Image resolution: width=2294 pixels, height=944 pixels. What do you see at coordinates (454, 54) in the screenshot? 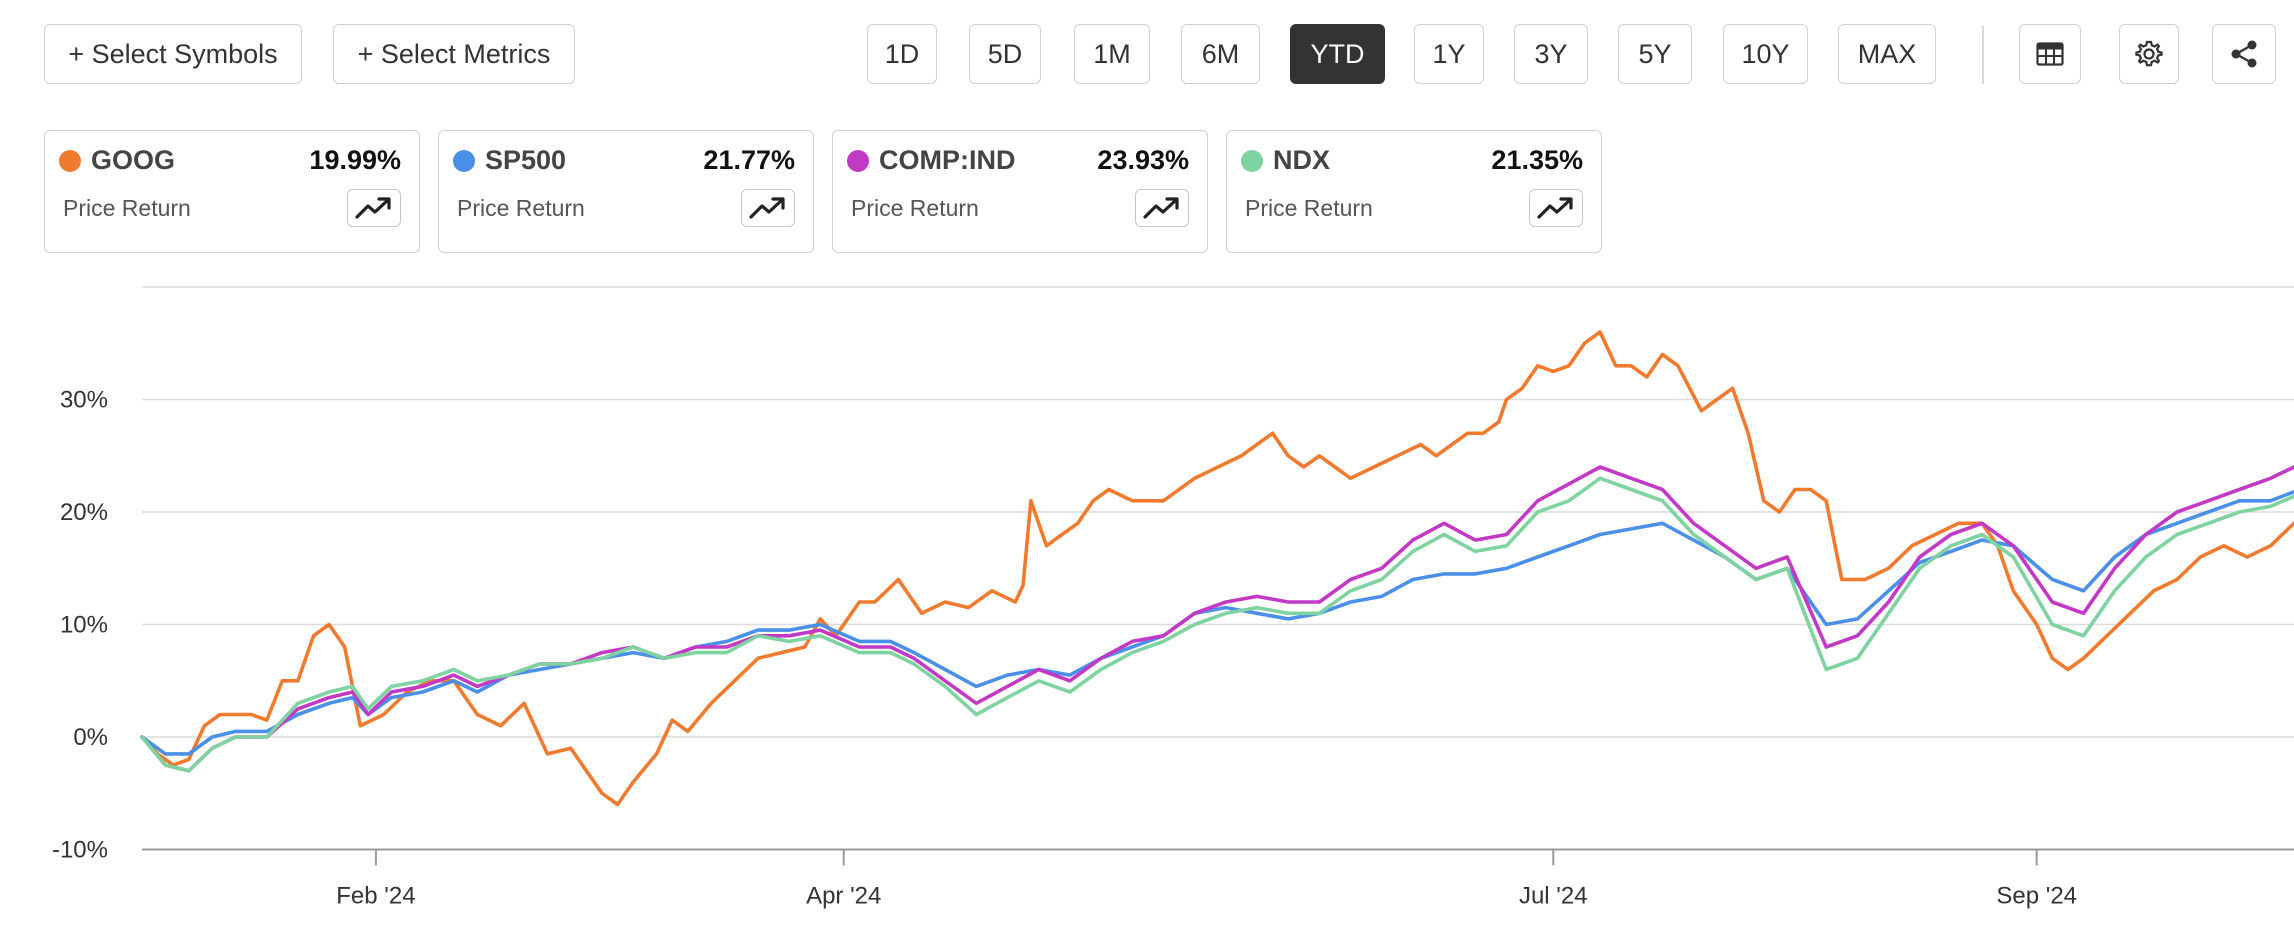
I see `select-metrics-button: + Select Metrics` at bounding box center [454, 54].